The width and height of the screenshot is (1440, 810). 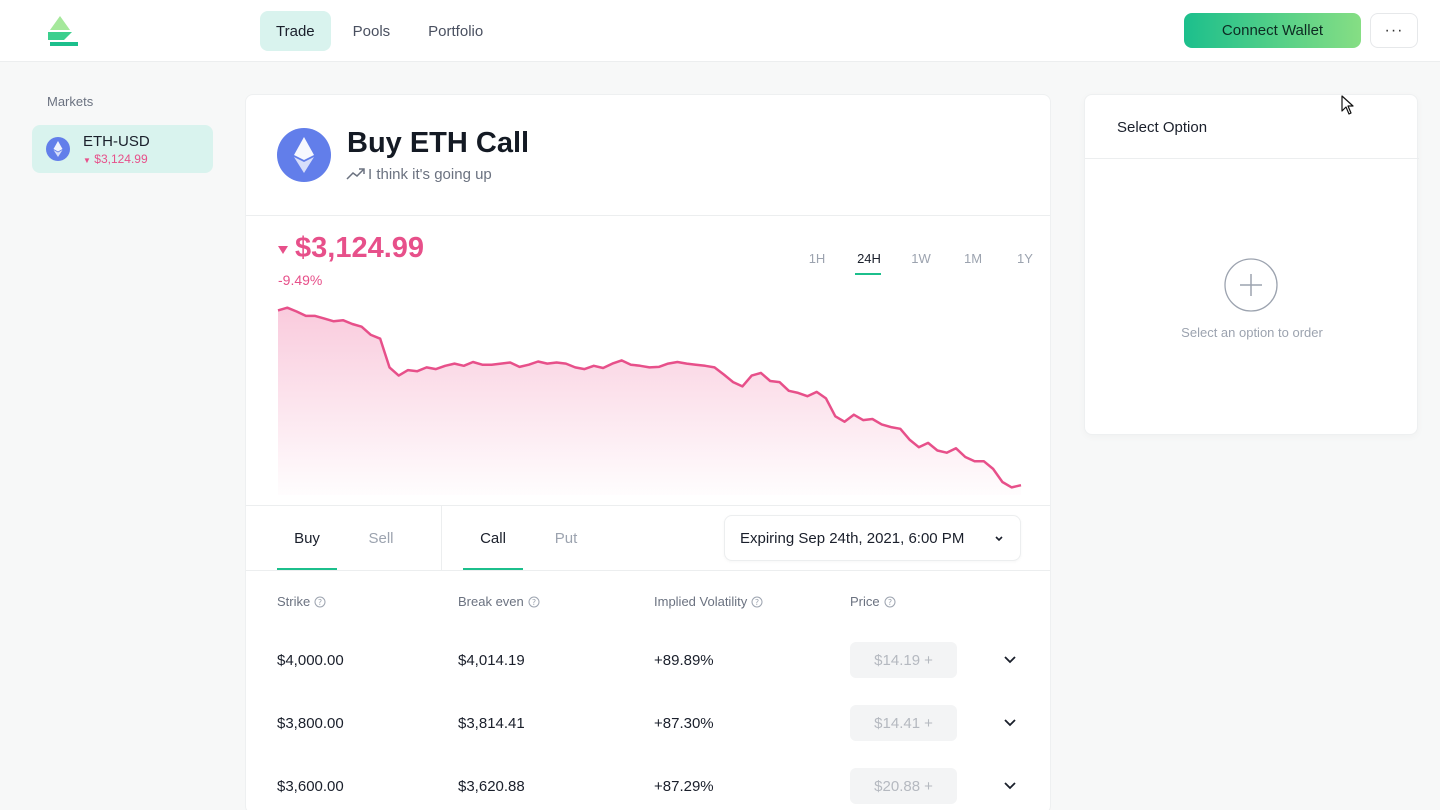 I want to click on break-even-cell: $4,014.19, so click(x=491, y=660).